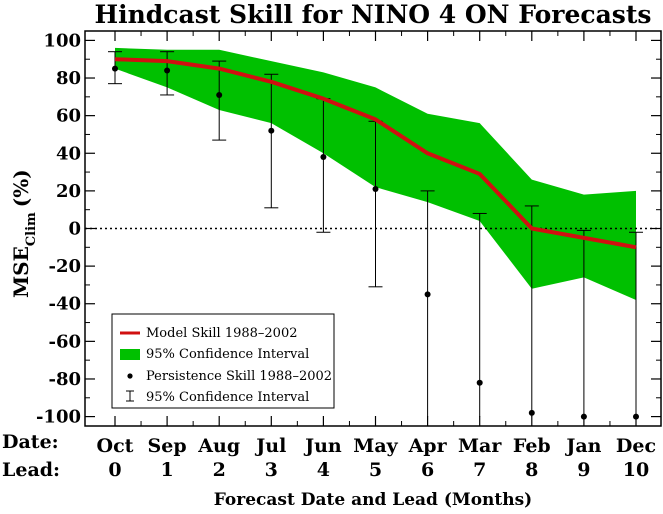 The image size is (663, 514). I want to click on legend-band-label: 95% Confidence Interval, so click(227, 354).